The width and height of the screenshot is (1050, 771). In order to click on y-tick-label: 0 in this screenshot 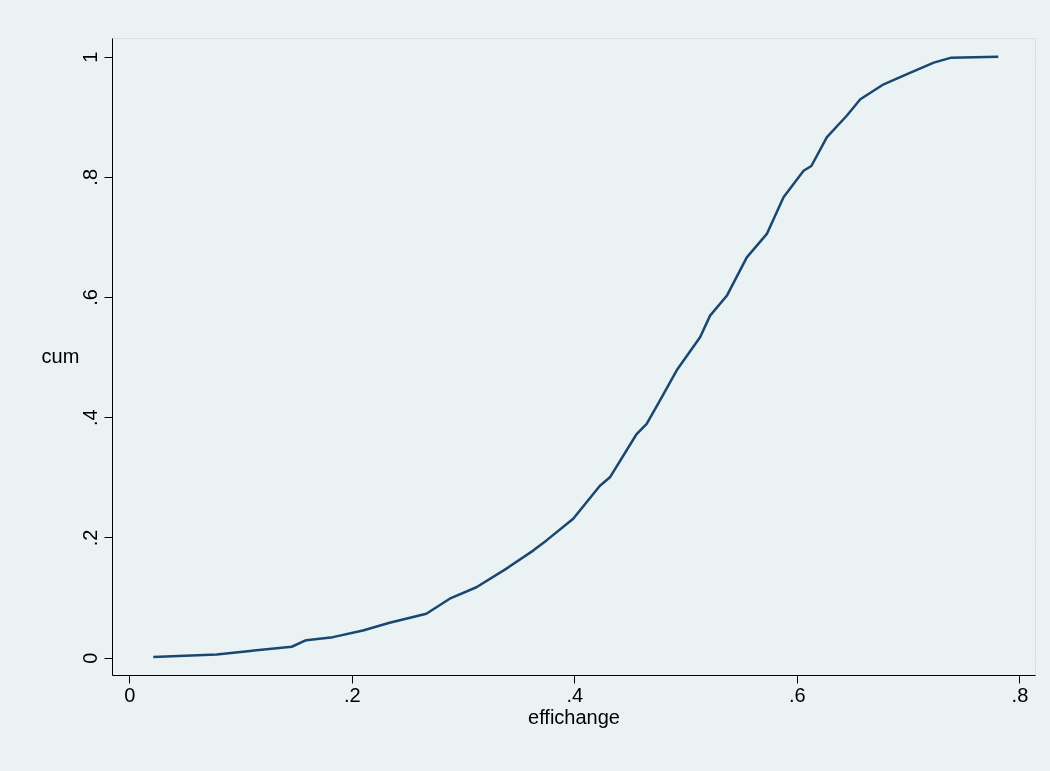, I will do `click(89, 658)`.